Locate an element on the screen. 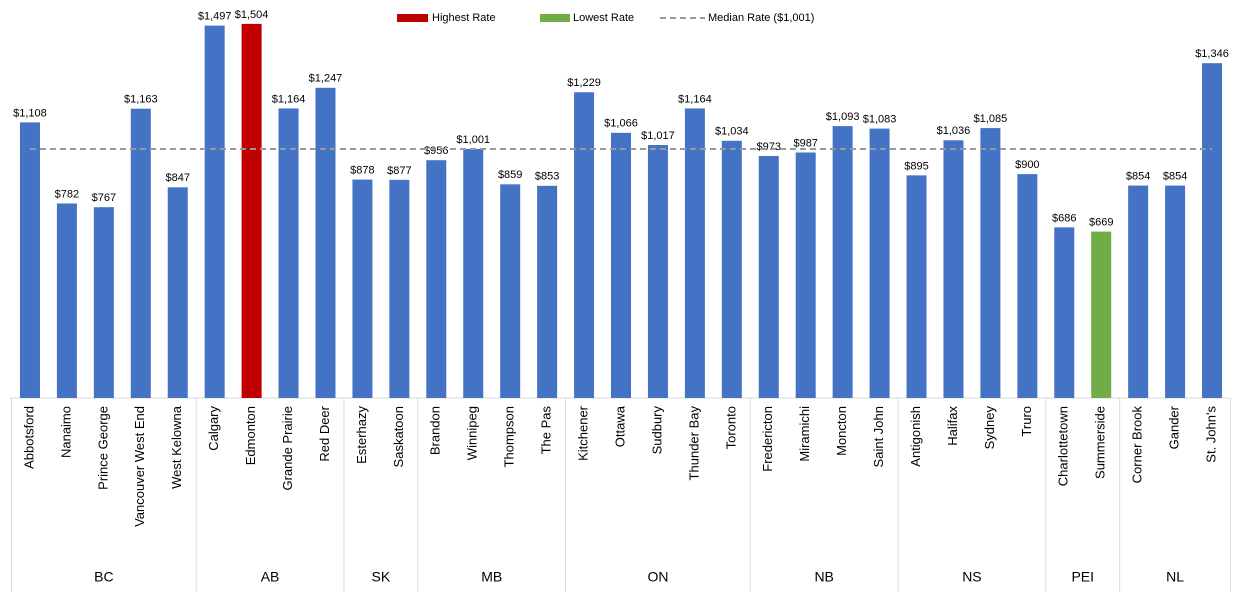  value-label: $767 is located at coordinates (104, 198).